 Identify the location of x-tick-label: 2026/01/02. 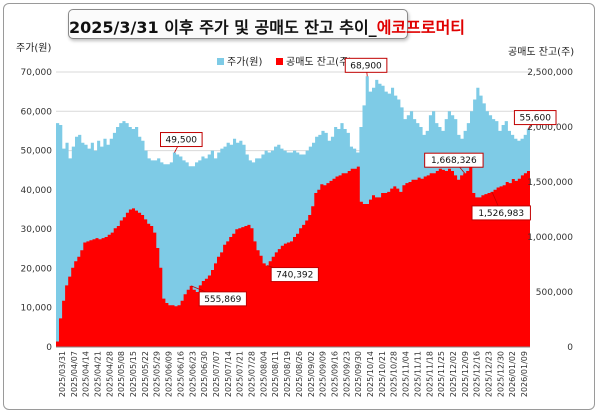
(512, 374).